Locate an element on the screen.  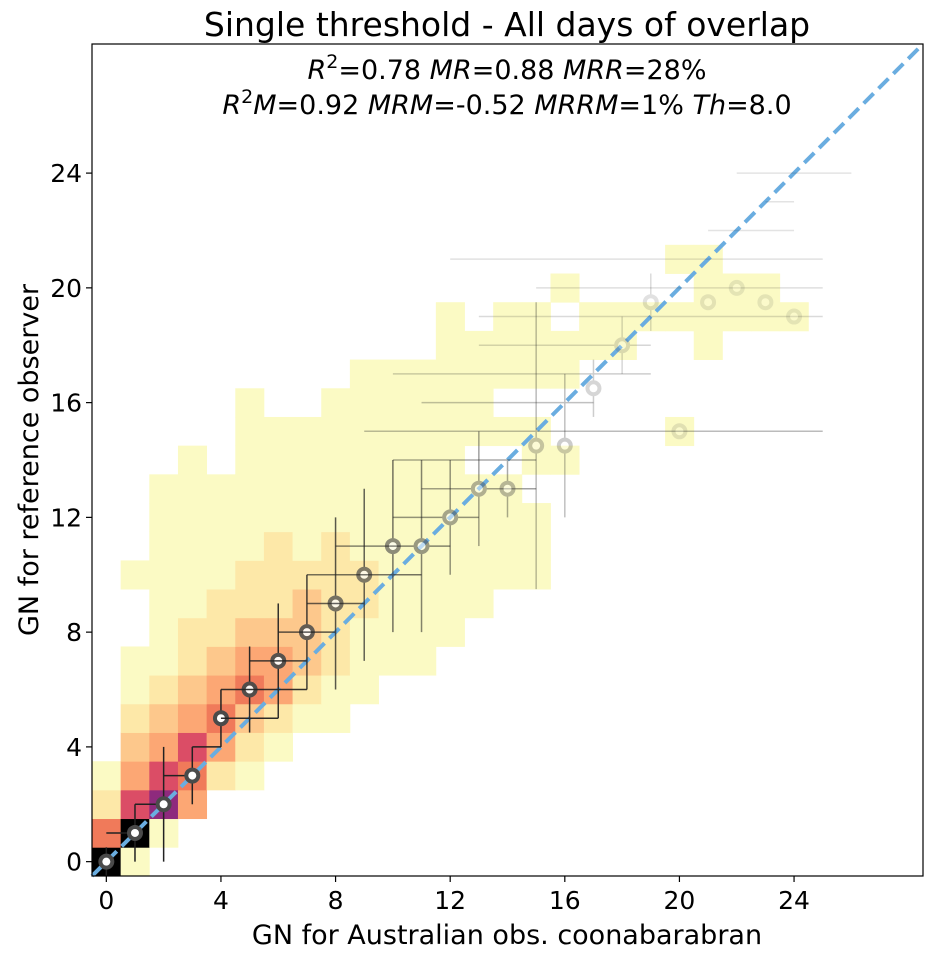
x-tick-label: 16 is located at coordinates (565, 900).